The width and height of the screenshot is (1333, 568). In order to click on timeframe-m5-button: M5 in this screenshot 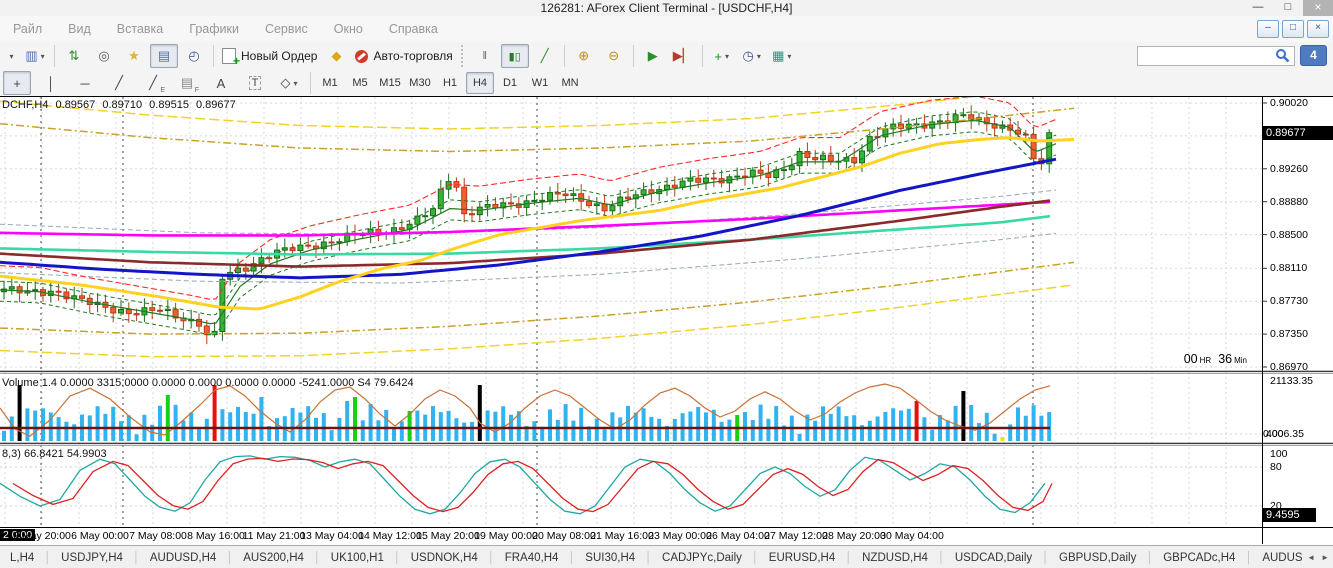, I will do `click(360, 83)`.